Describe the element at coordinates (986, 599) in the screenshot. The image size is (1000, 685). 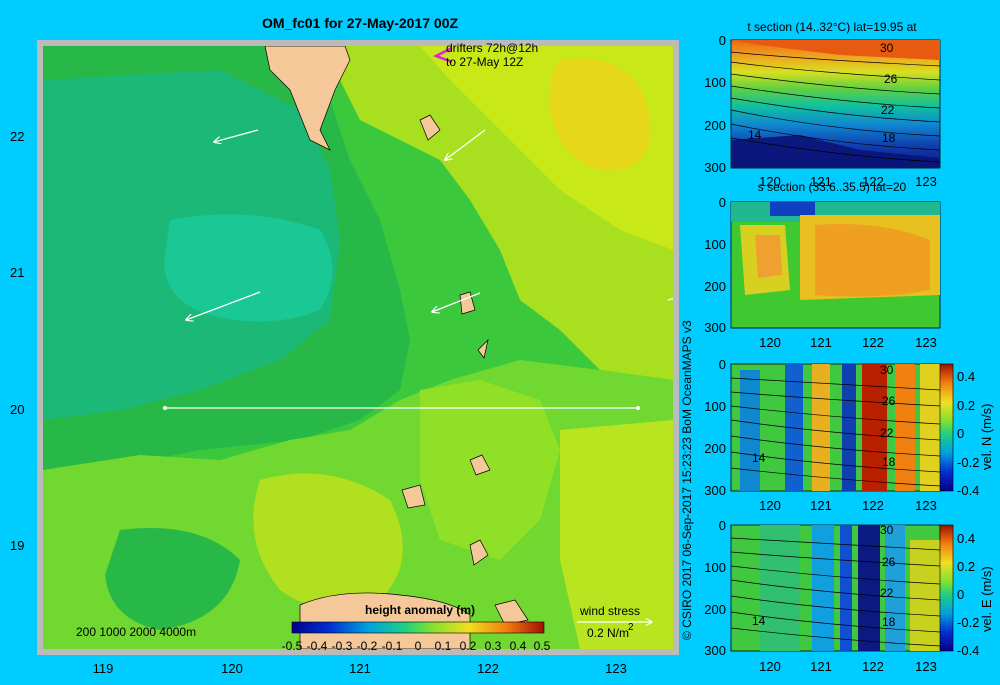
I see `vel-e-label: vel. E (m/s)` at that location.